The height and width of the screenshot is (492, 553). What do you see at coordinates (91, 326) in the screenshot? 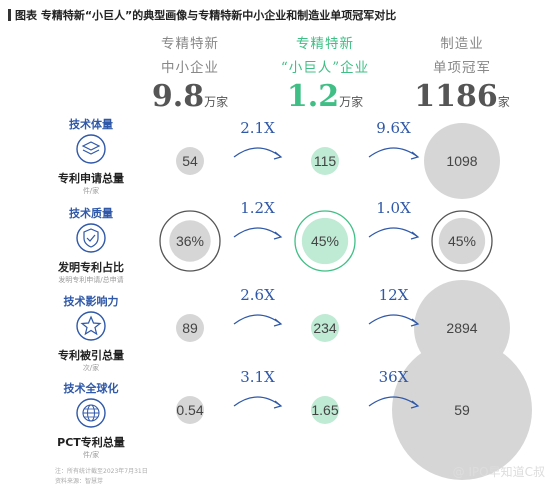
I see `star-icon` at bounding box center [91, 326].